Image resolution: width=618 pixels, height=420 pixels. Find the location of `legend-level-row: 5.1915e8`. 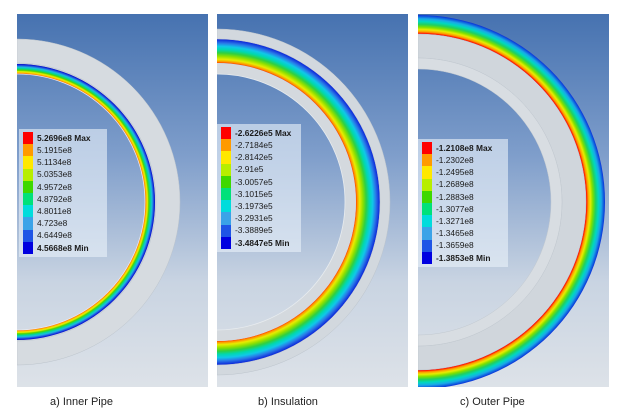

legend-level-row: 5.1915e8 is located at coordinates (63, 150).